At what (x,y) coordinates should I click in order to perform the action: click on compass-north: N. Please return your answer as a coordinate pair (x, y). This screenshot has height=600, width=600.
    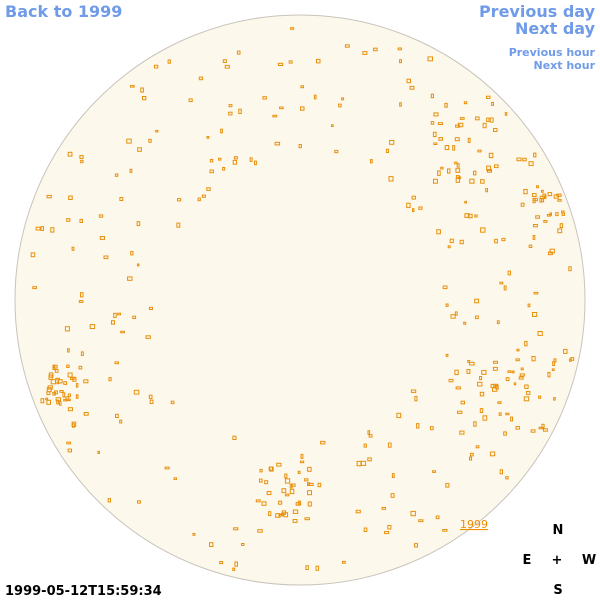
    Looking at the image, I should click on (558, 530).